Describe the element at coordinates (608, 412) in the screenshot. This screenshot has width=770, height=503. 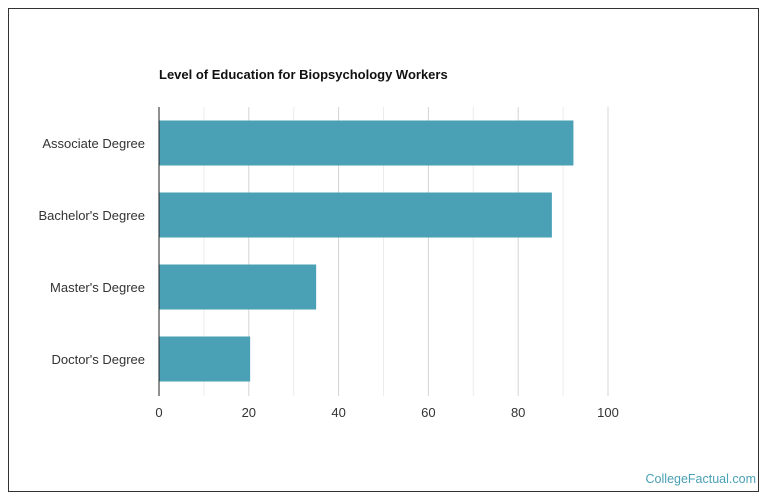
I see `tick-label-100: 100` at that location.